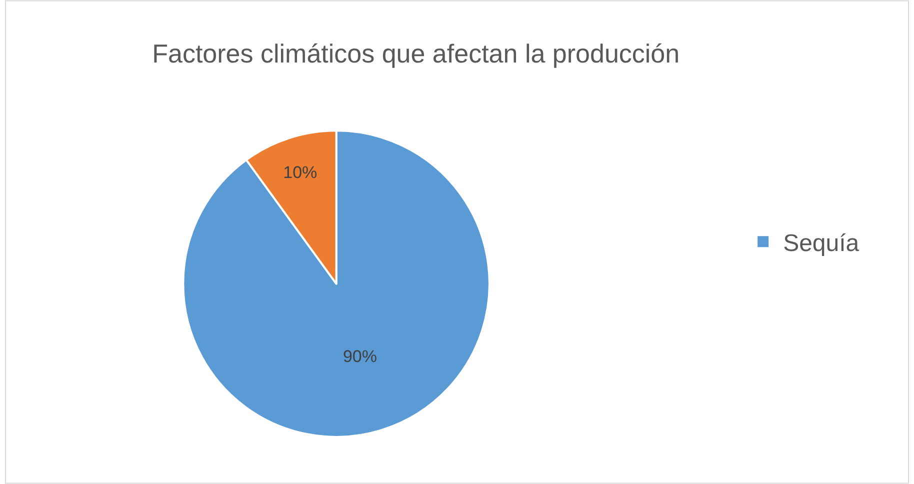 The height and width of the screenshot is (484, 914). I want to click on chart-title: Factores climáticos que afectan la producción, so click(416, 53).